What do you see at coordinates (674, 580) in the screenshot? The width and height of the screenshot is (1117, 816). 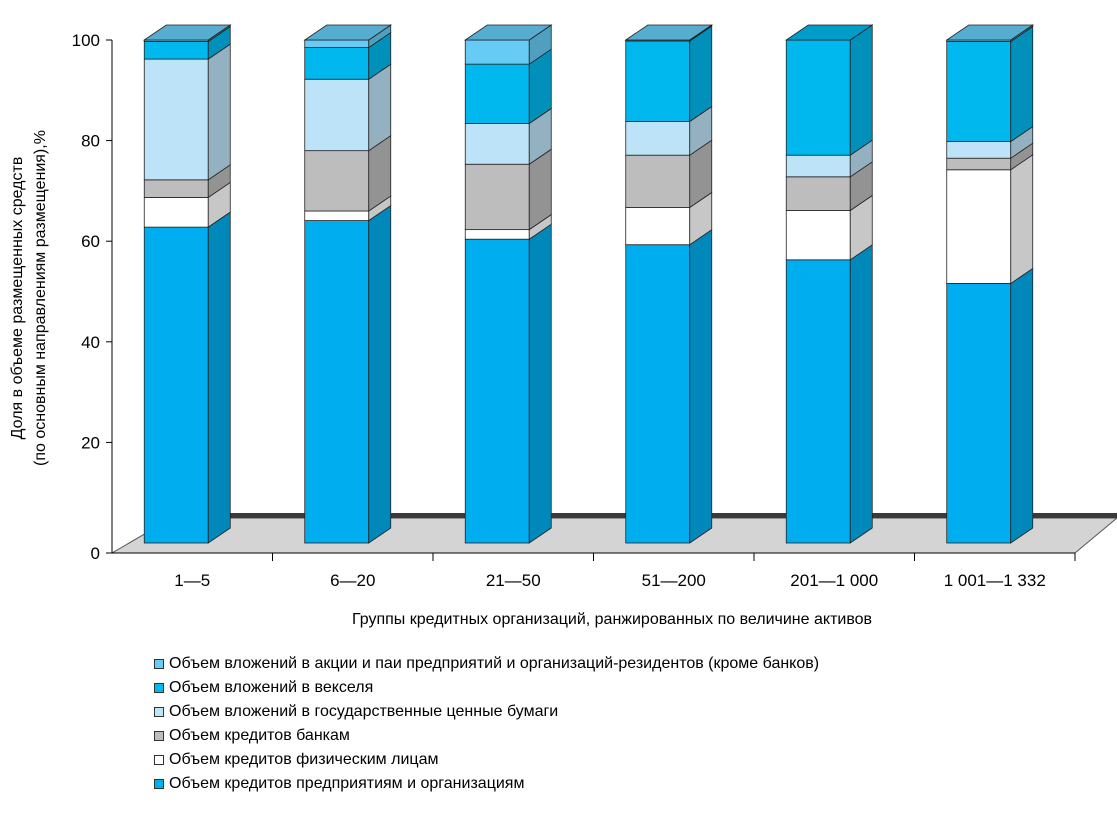 I see `x-tick-label: 51—200` at bounding box center [674, 580].